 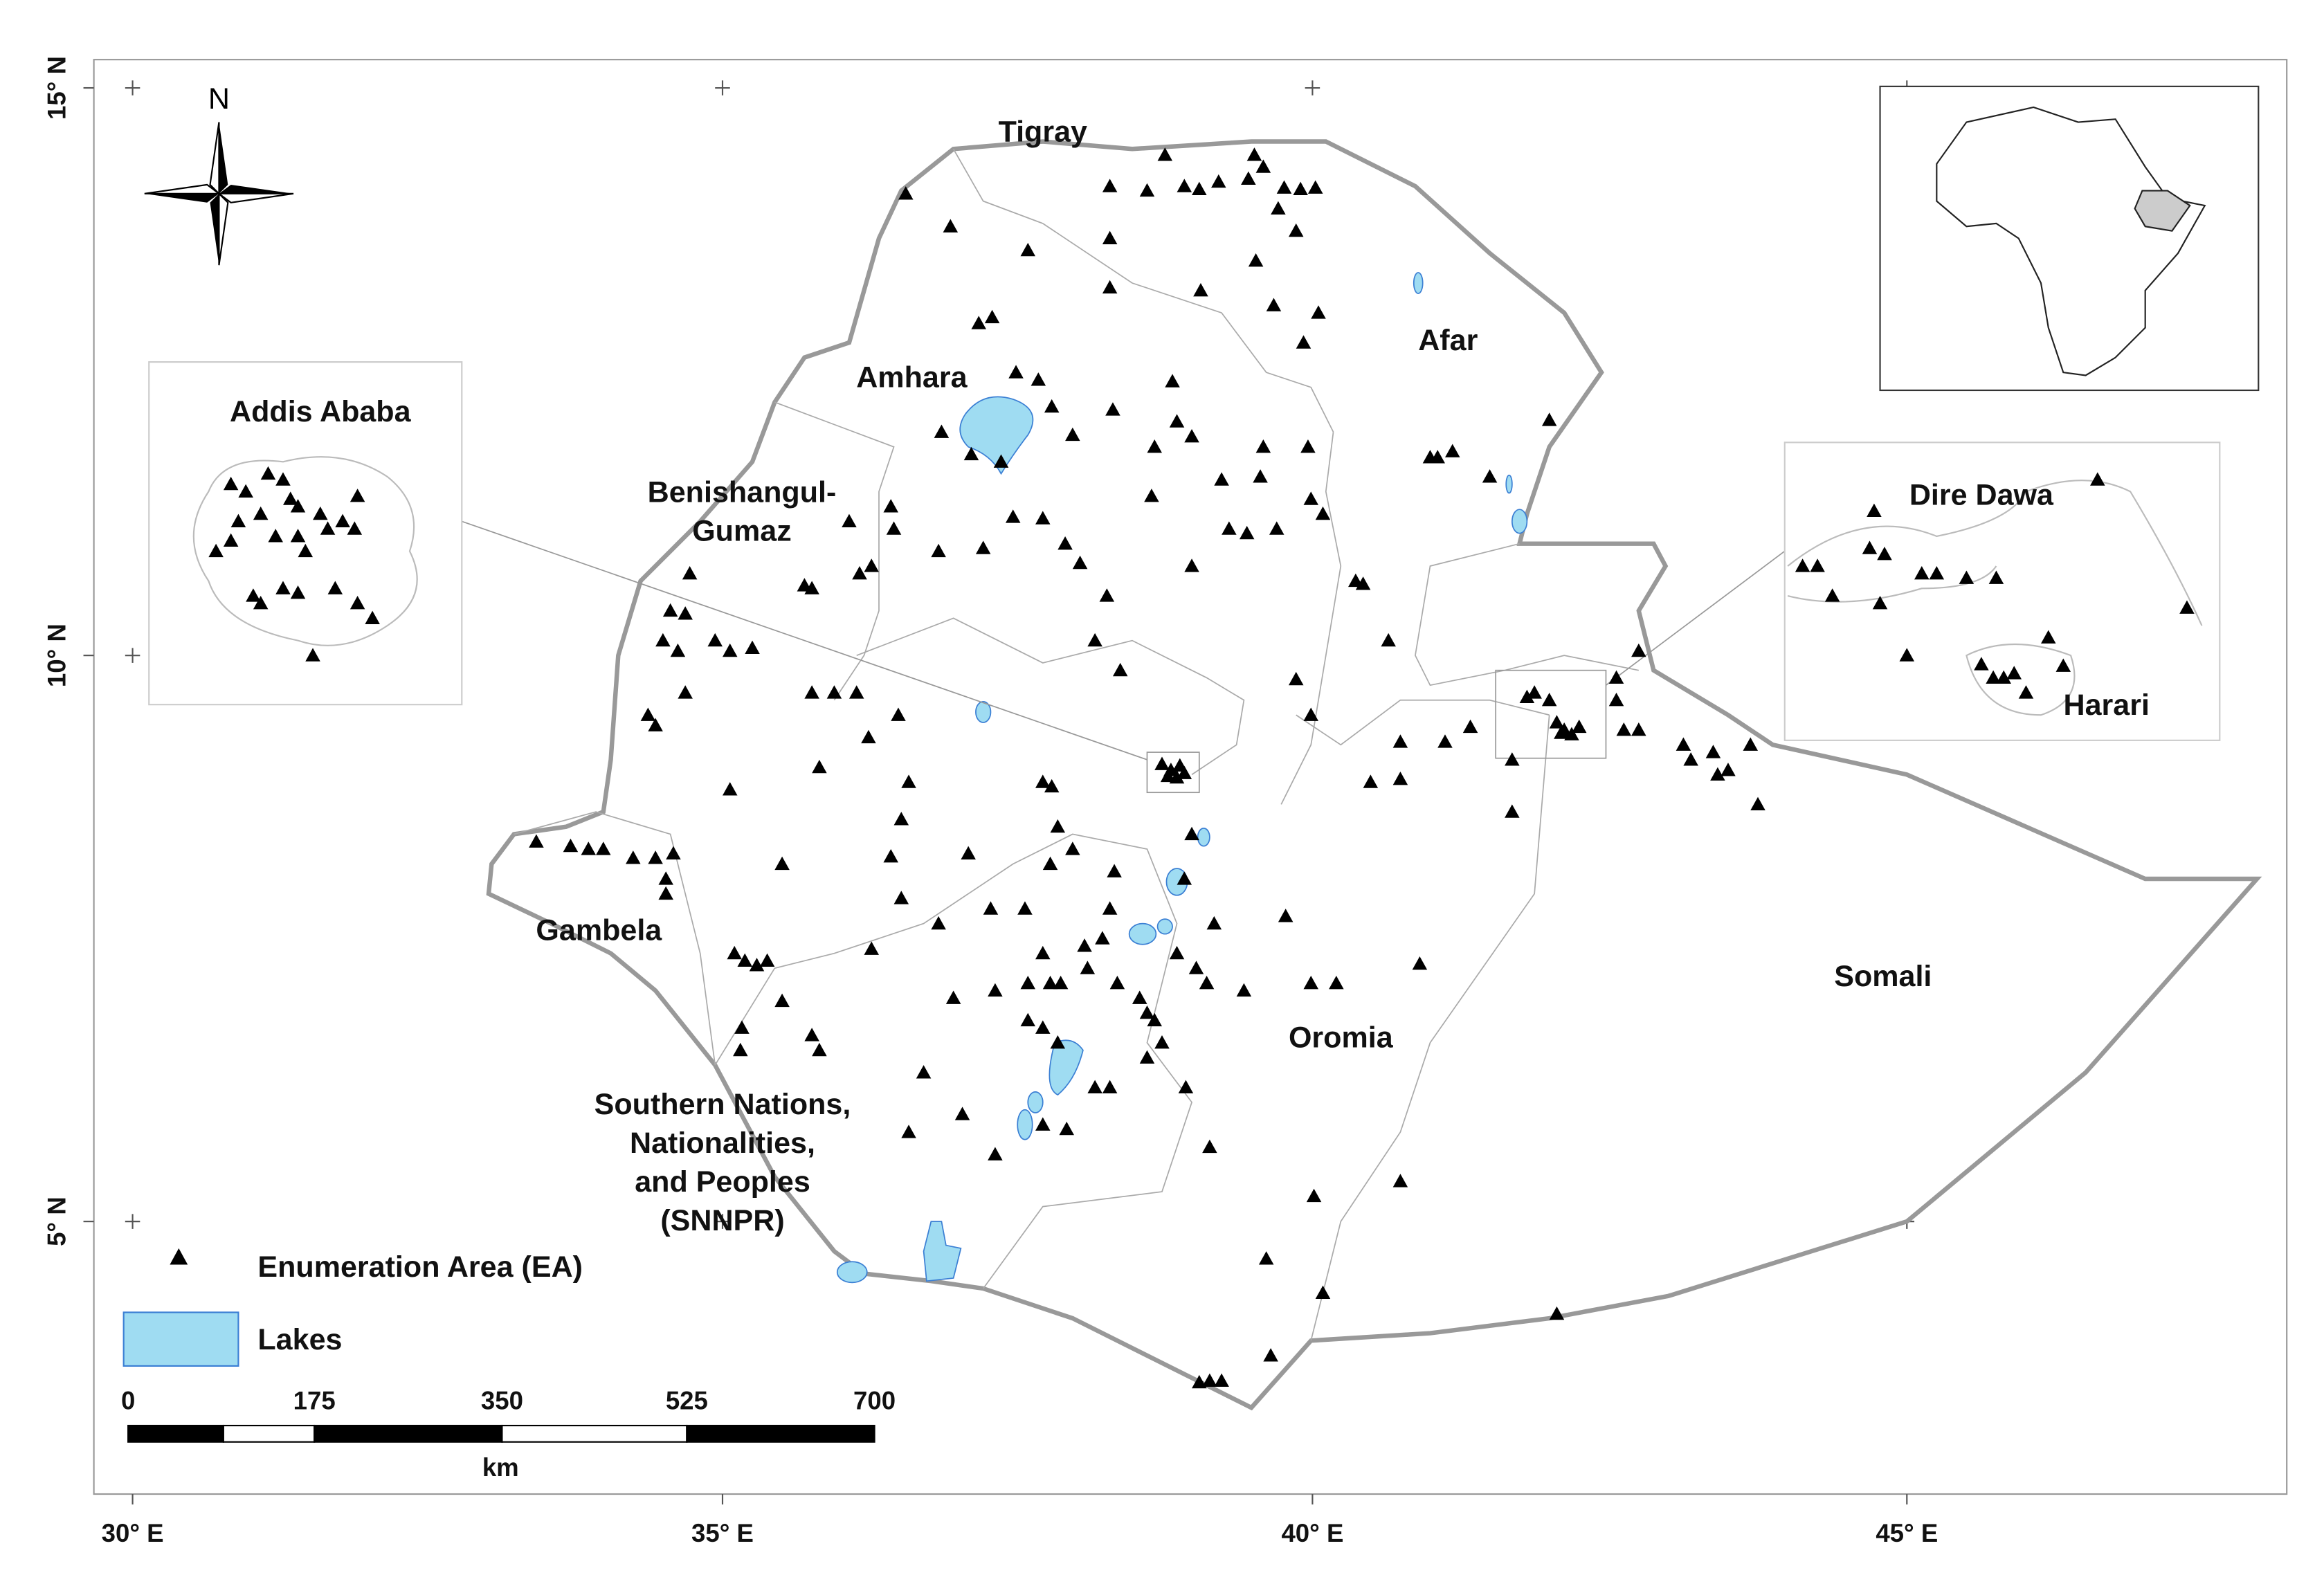 What do you see at coordinates (501, 1434) in the screenshot?
I see `scale-bar` at bounding box center [501, 1434].